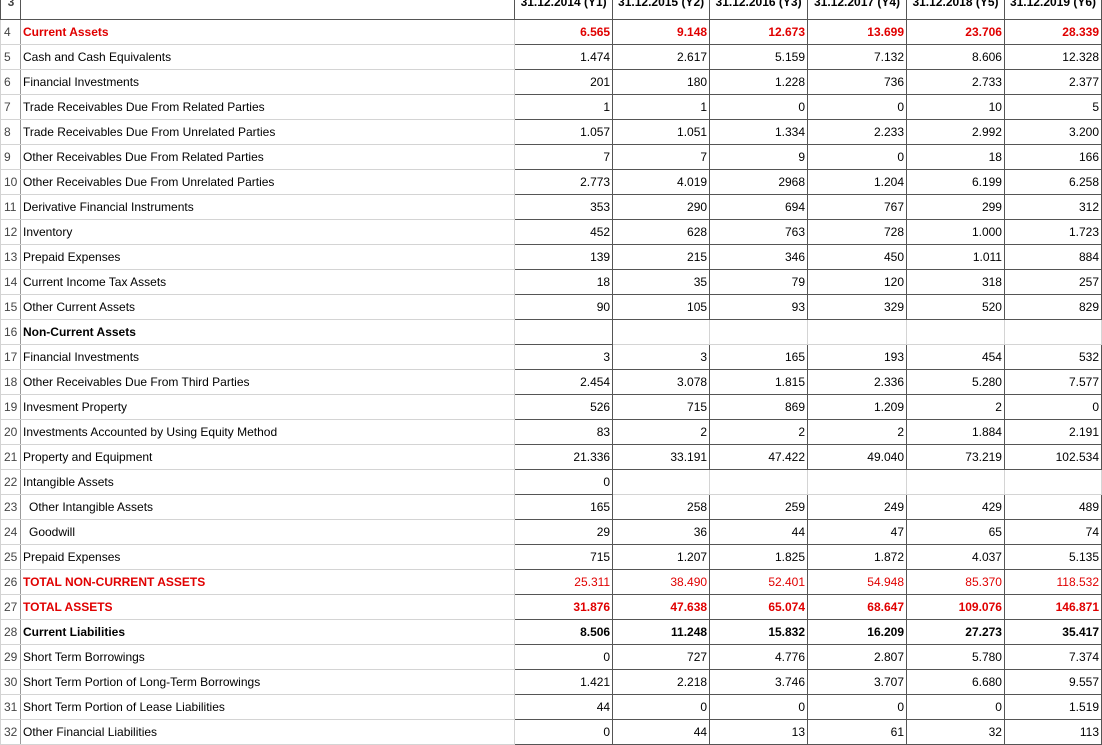 This screenshot has width=1102, height=745. What do you see at coordinates (661, 657) in the screenshot?
I see `value-cell: 727` at bounding box center [661, 657].